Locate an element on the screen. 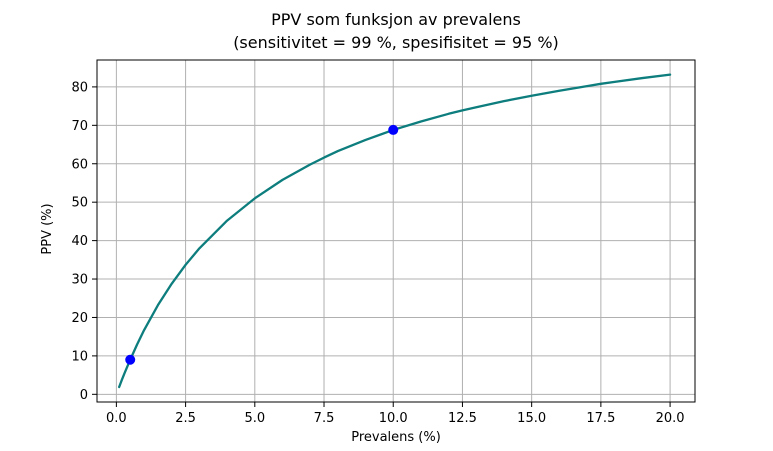  y-tick-label: 60 is located at coordinates (79, 164).